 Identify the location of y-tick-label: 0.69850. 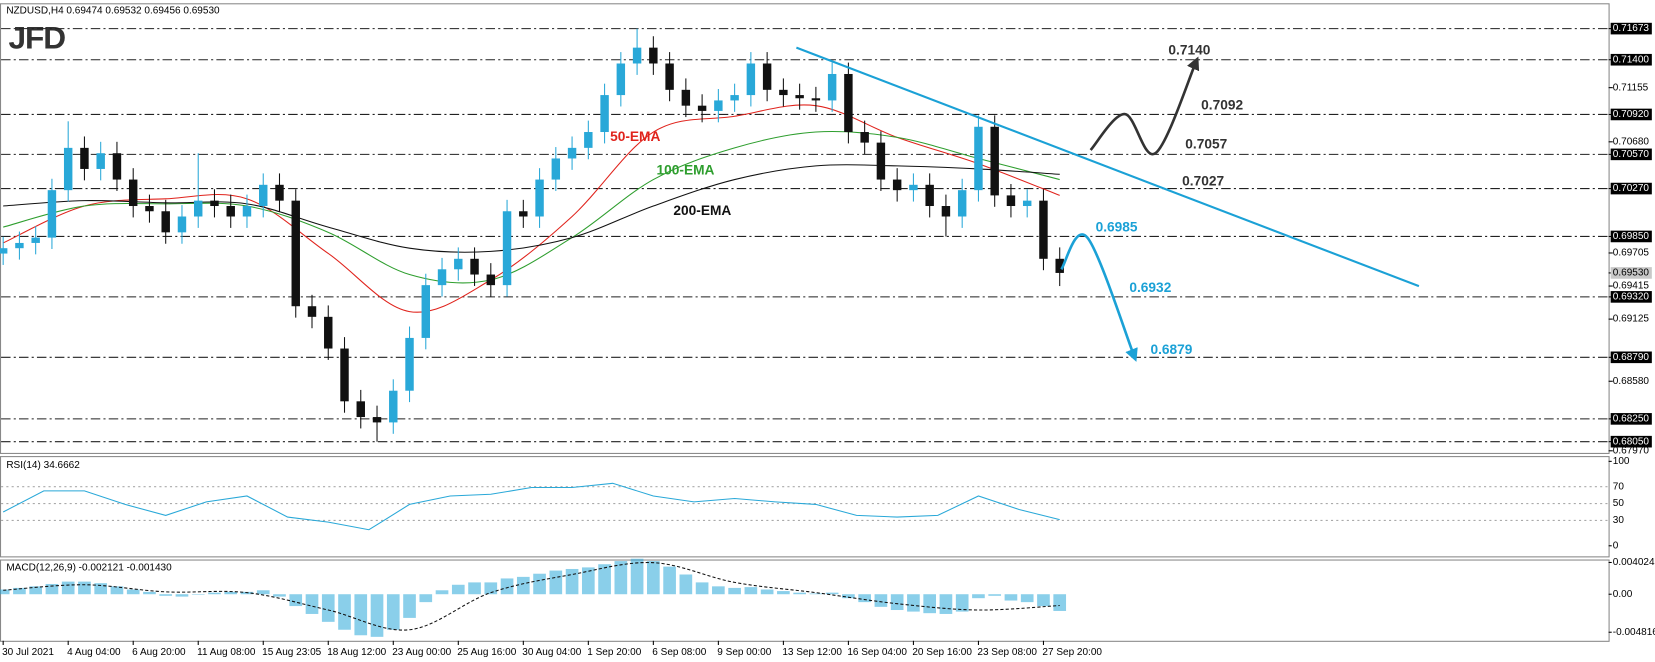
(1631, 236).